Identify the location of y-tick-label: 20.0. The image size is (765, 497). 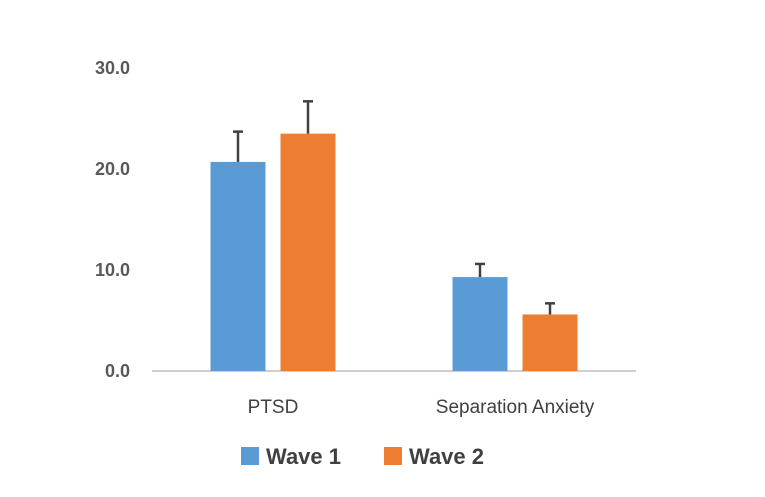
(112, 169).